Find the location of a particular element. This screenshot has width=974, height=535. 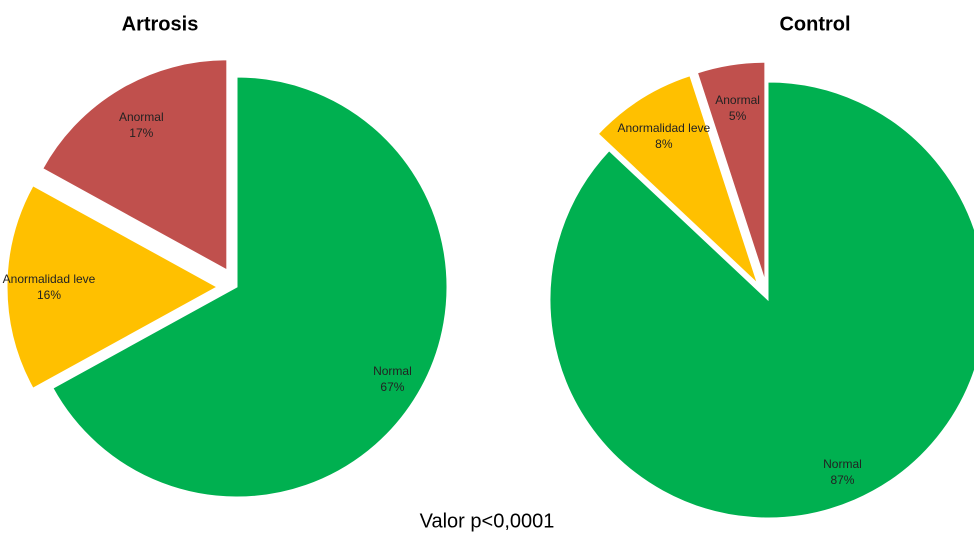

slice-label-text: Anormalidad leve 16% is located at coordinates (49, 287).